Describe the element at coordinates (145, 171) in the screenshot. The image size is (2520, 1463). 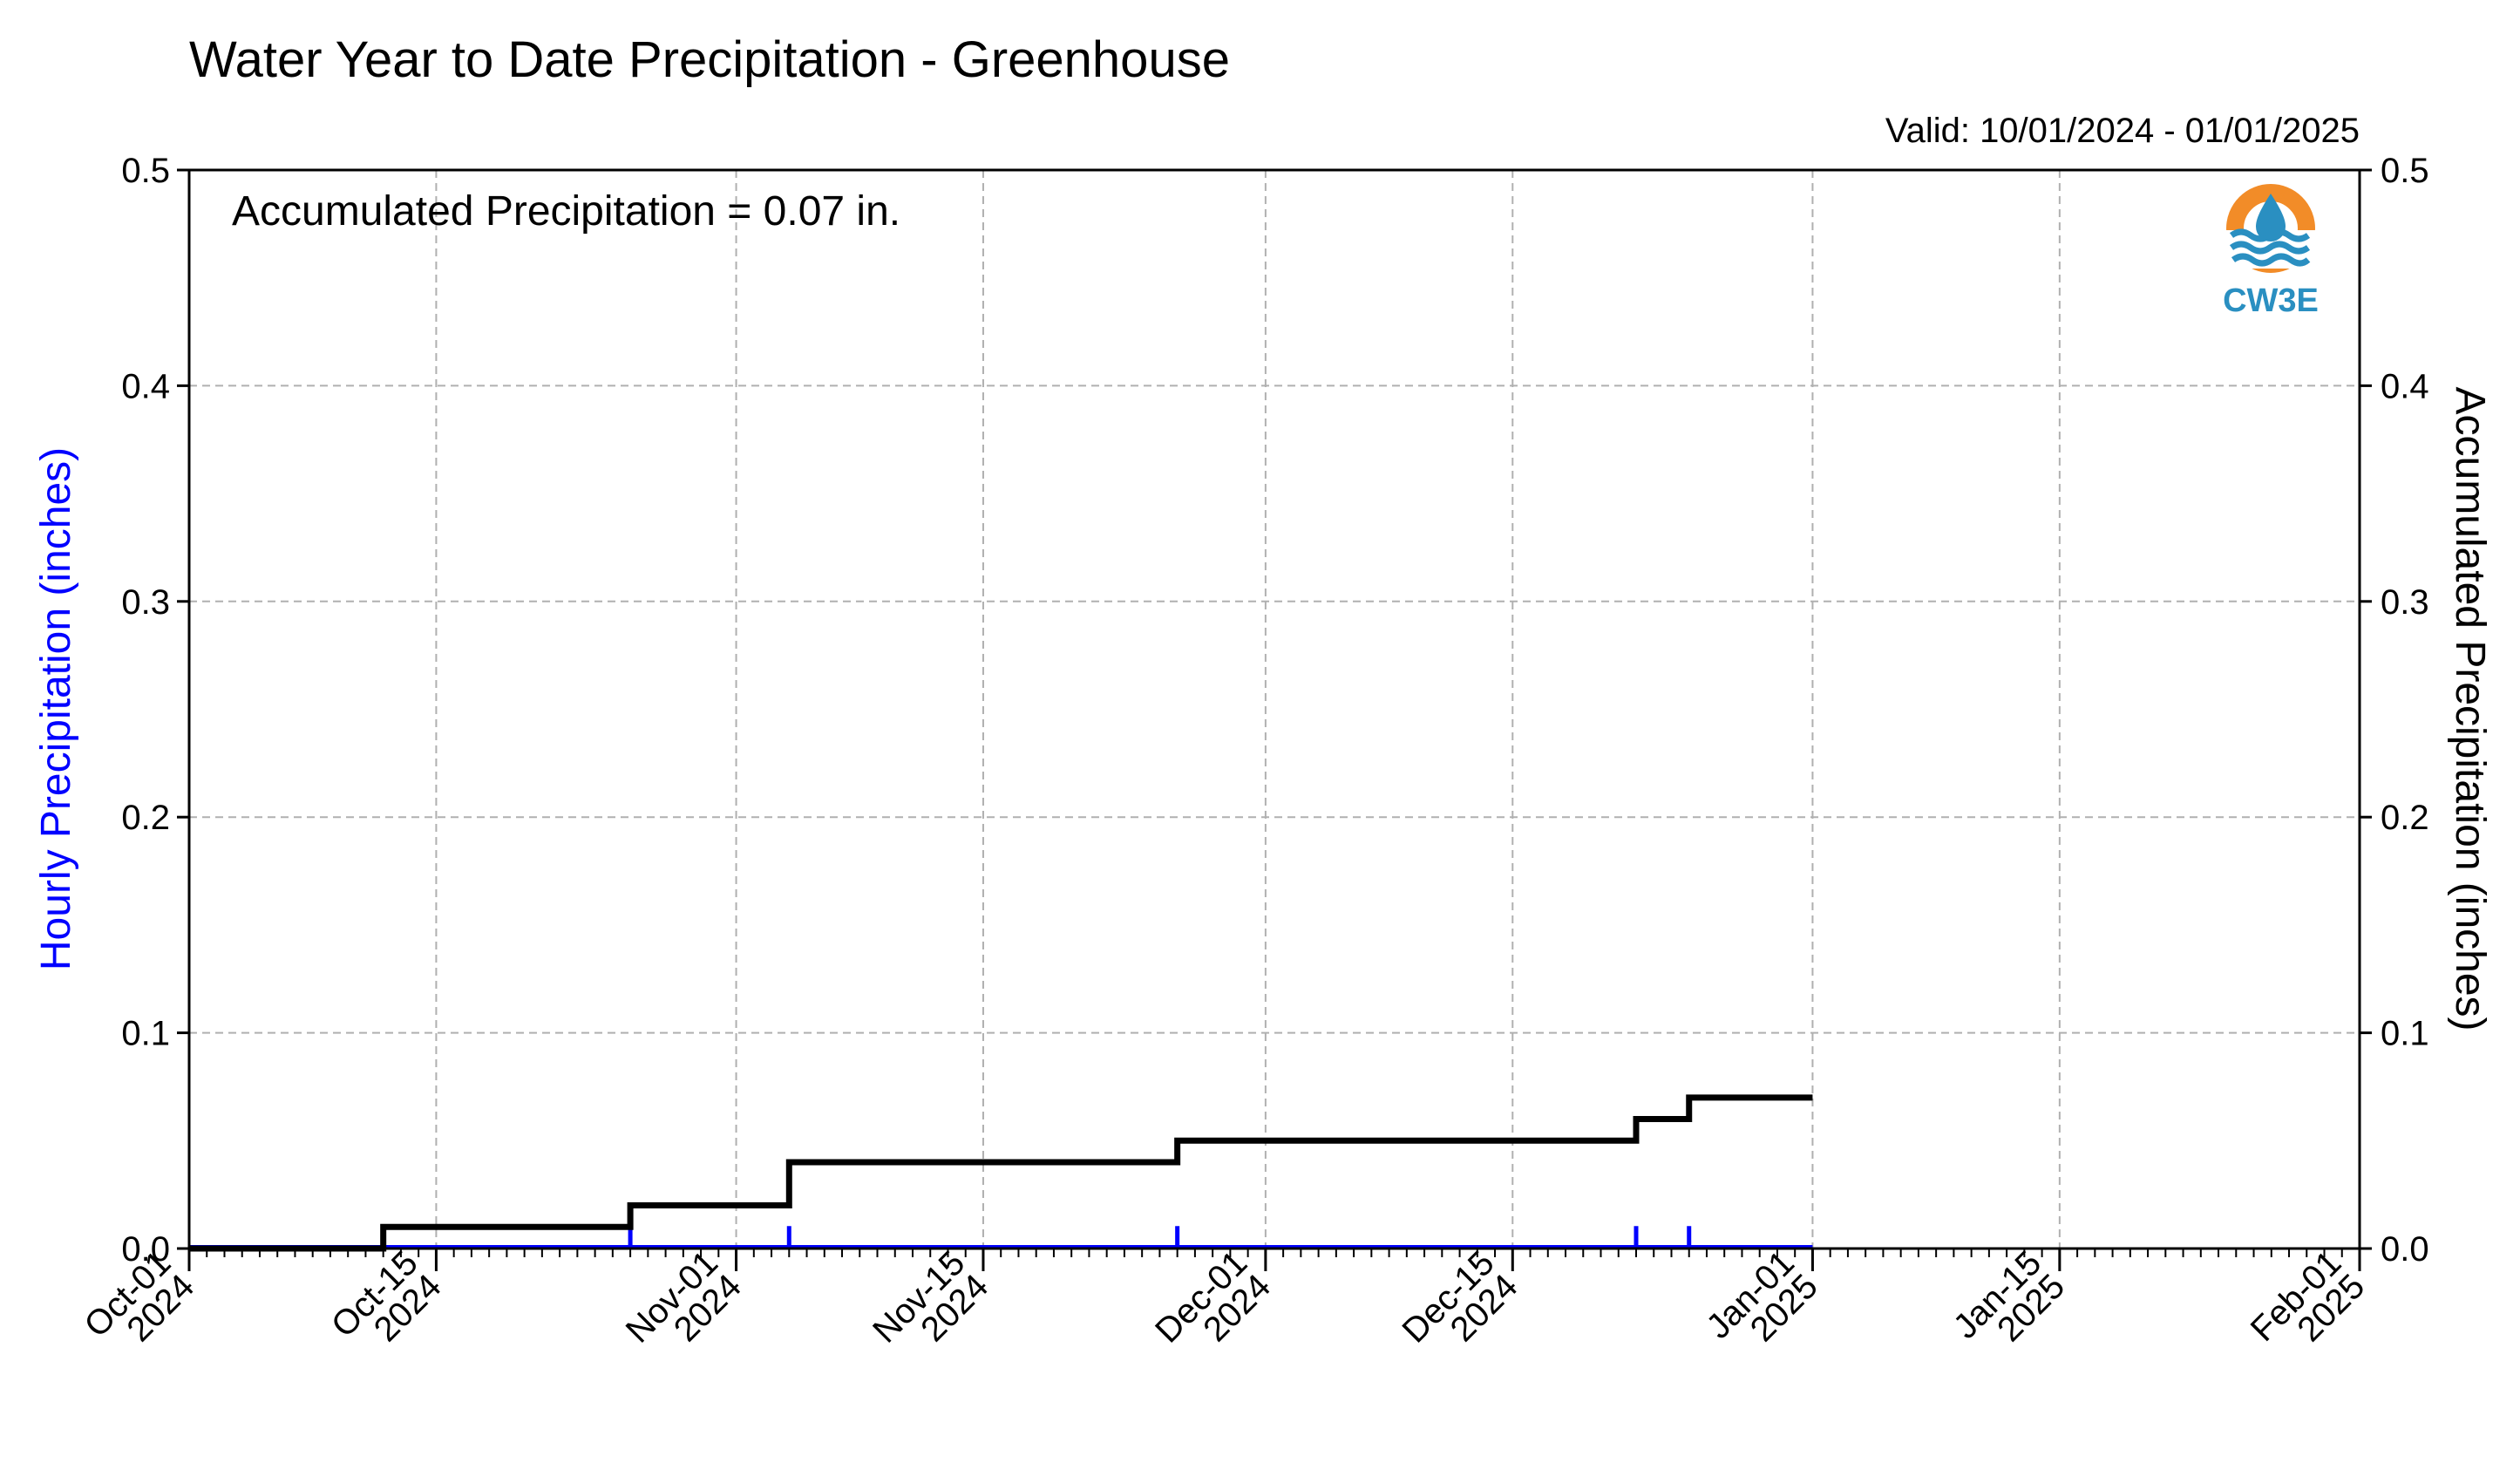
I see `y-tick-label-left: 0.5` at that location.